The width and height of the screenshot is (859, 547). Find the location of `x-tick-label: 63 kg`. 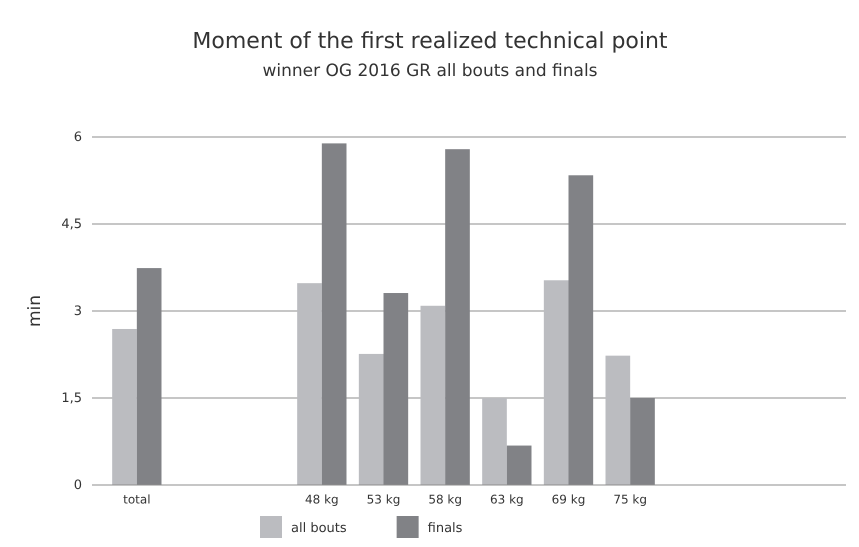

x-tick-label: 63 kg is located at coordinates (507, 499).